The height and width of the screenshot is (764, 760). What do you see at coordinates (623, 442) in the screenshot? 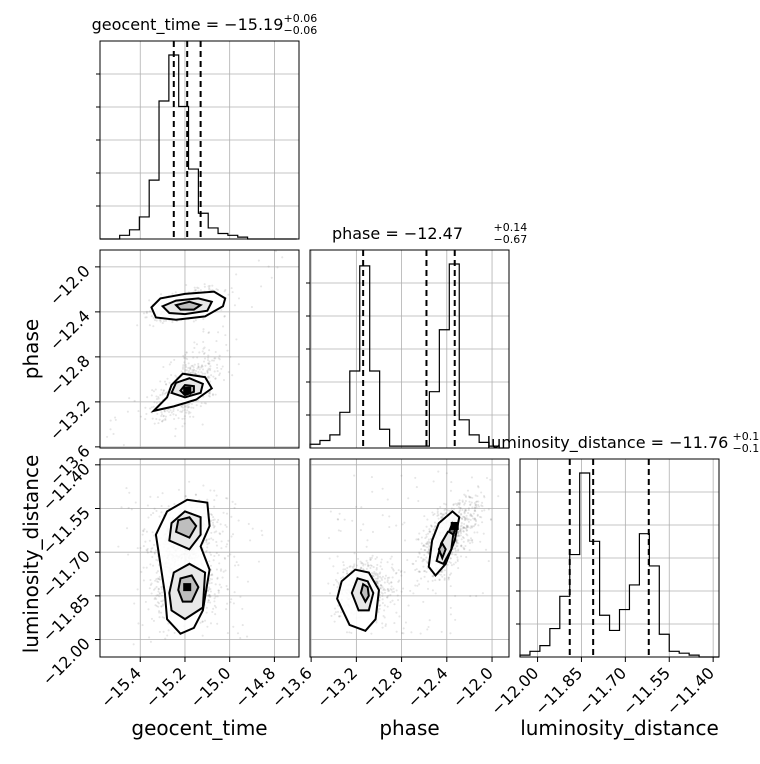
I see `title-luminosity_distance: luminosity_distance = −11.76+0.16−0.10` at bounding box center [623, 442].